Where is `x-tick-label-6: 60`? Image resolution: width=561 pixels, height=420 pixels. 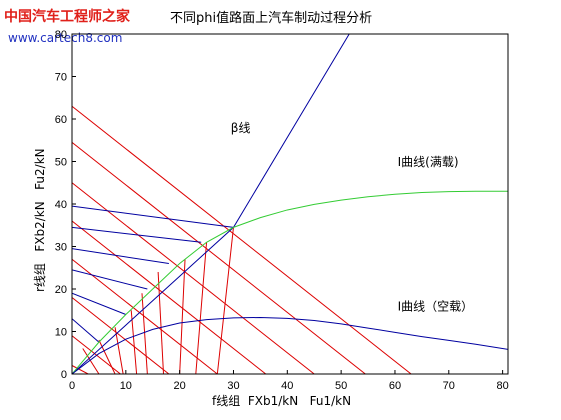 x-tick-label-6: 60 is located at coordinates (395, 386).